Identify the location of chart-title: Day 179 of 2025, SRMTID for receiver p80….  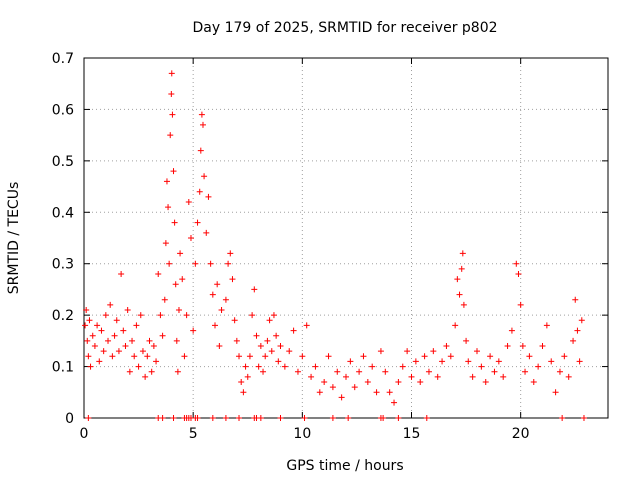
(344, 28).